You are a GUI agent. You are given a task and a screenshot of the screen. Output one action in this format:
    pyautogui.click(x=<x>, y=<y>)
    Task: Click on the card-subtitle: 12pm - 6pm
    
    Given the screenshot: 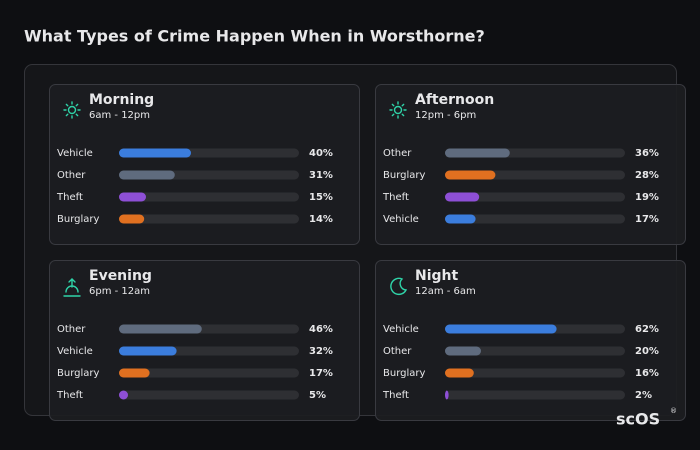 What is the action you would take?
    pyautogui.click(x=445, y=115)
    